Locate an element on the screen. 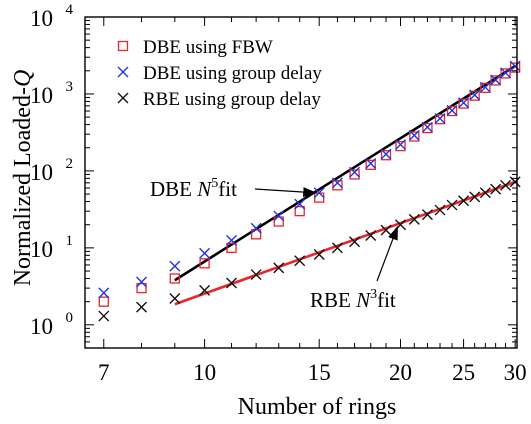 The width and height of the screenshot is (531, 424). y-axis-label-q: Q is located at coordinates (23, 78).